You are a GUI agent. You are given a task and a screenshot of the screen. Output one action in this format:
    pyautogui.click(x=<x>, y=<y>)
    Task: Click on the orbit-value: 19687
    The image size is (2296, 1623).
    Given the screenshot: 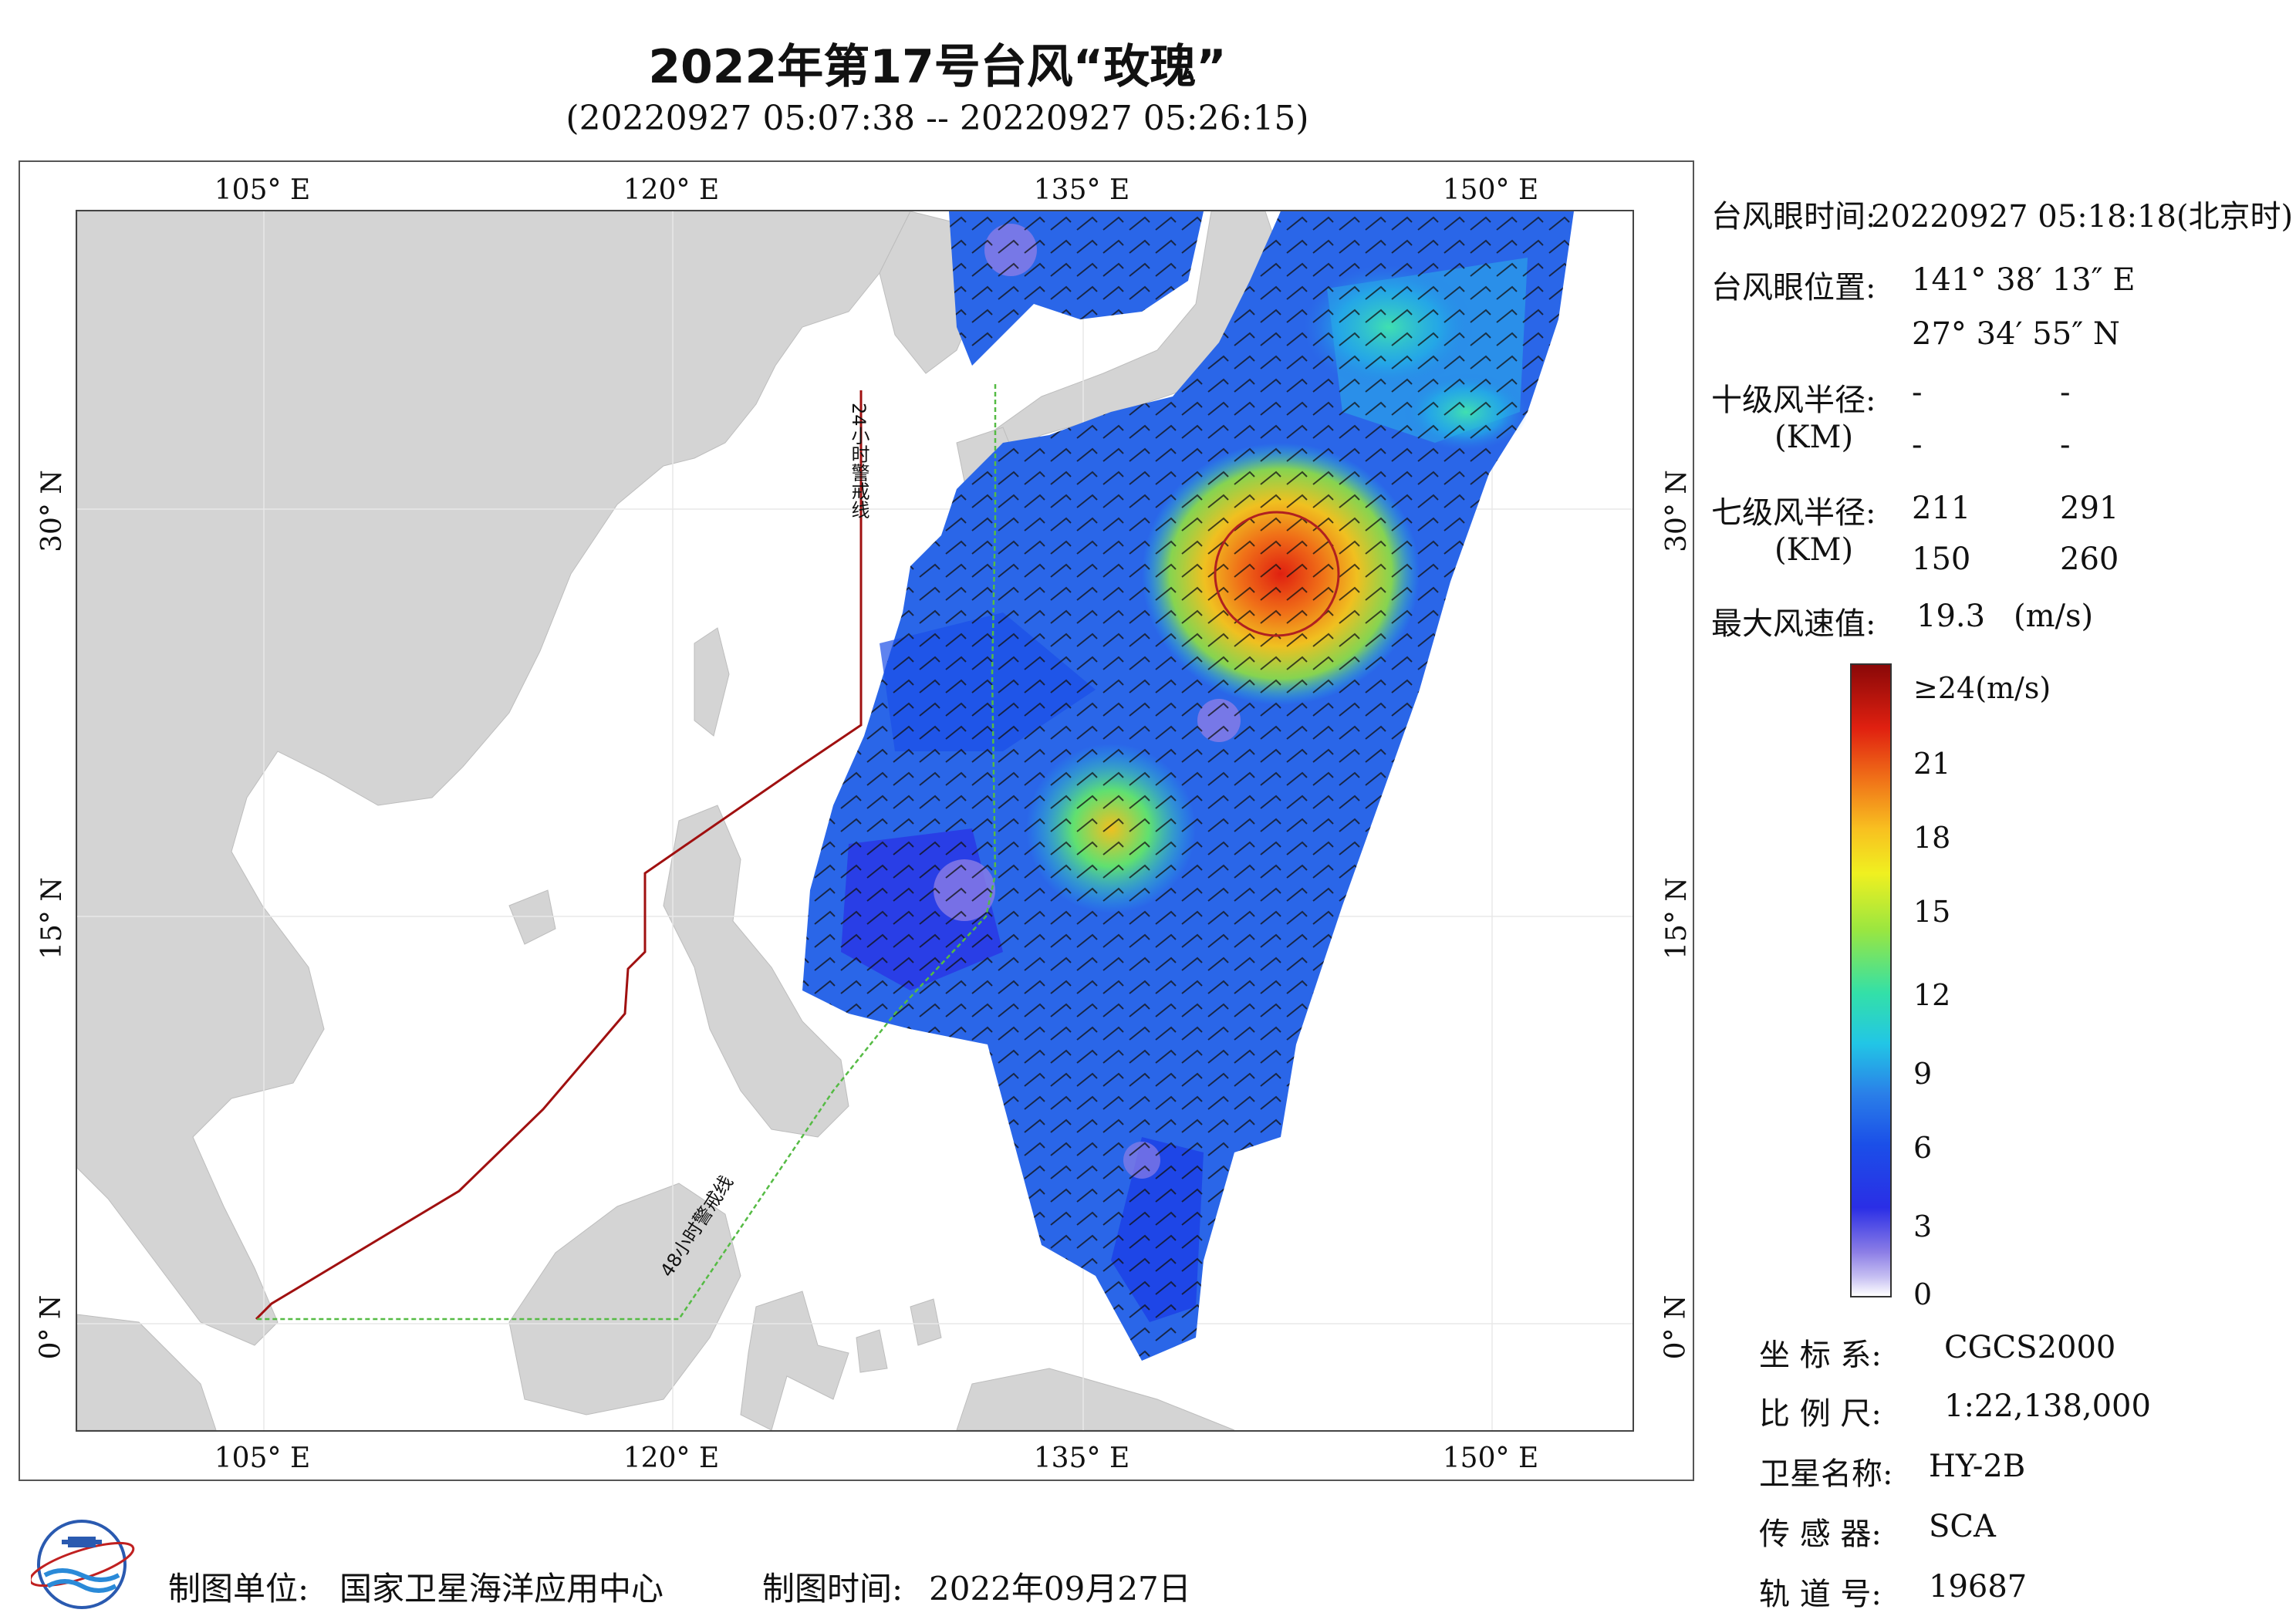 What is the action you would take?
    pyautogui.click(x=1978, y=1586)
    